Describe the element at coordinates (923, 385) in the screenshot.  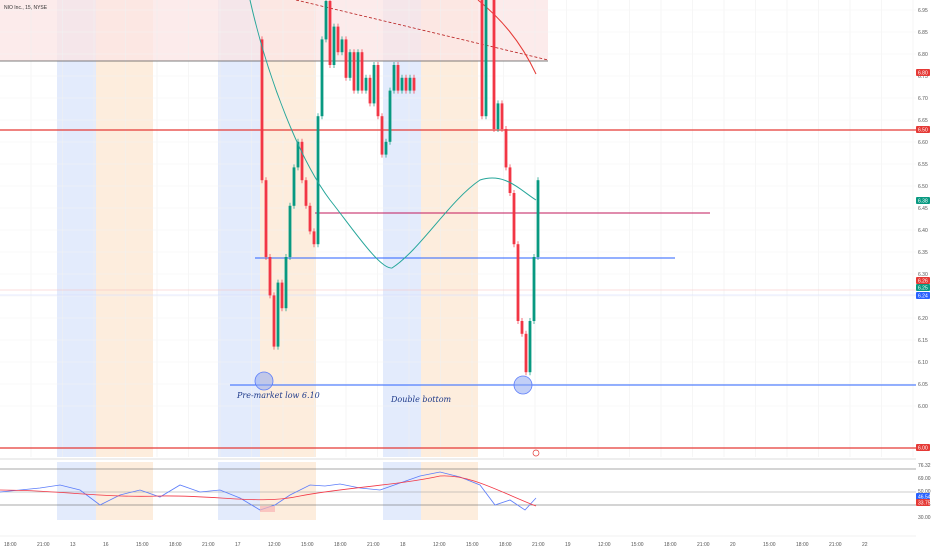
I see `price-axis-label: 6.05` at that location.